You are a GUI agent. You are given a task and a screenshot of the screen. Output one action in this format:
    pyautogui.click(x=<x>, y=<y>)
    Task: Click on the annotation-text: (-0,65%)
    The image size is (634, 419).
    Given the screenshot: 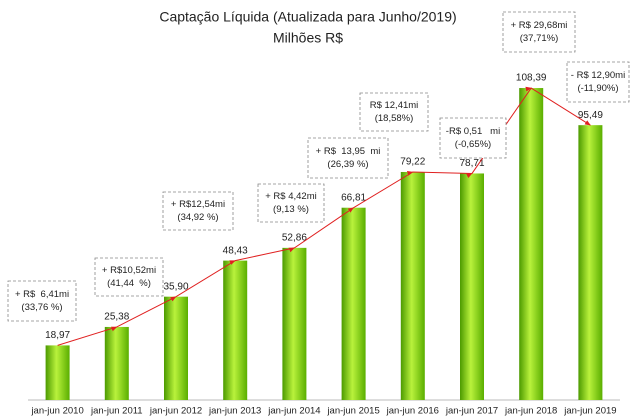 What is the action you would take?
    pyautogui.click(x=473, y=144)
    